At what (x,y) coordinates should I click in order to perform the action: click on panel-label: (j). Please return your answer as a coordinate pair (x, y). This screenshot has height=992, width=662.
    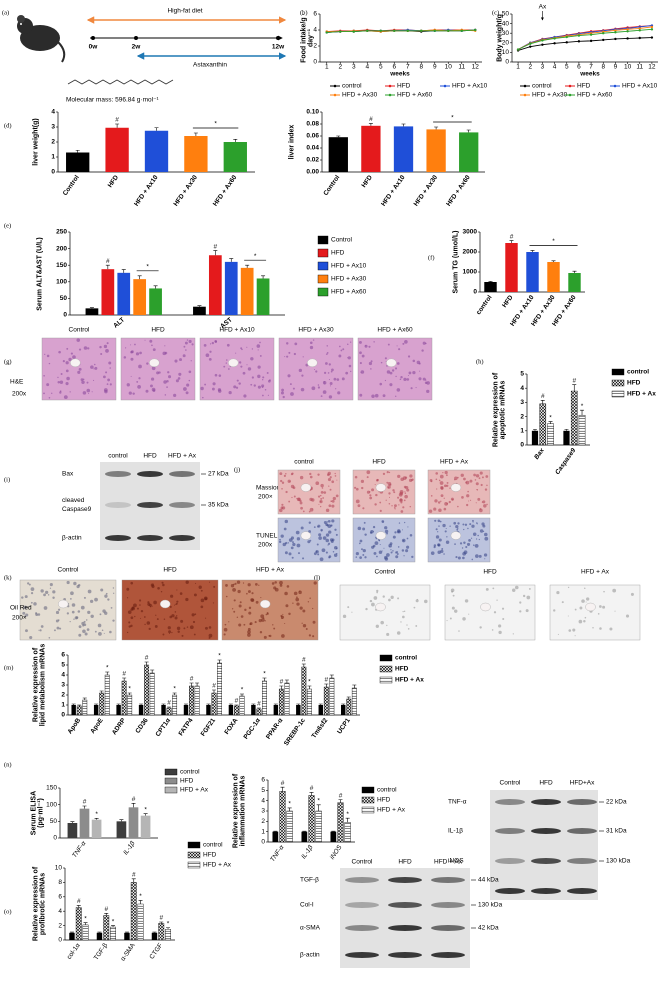
    Looking at the image, I should click on (237, 469).